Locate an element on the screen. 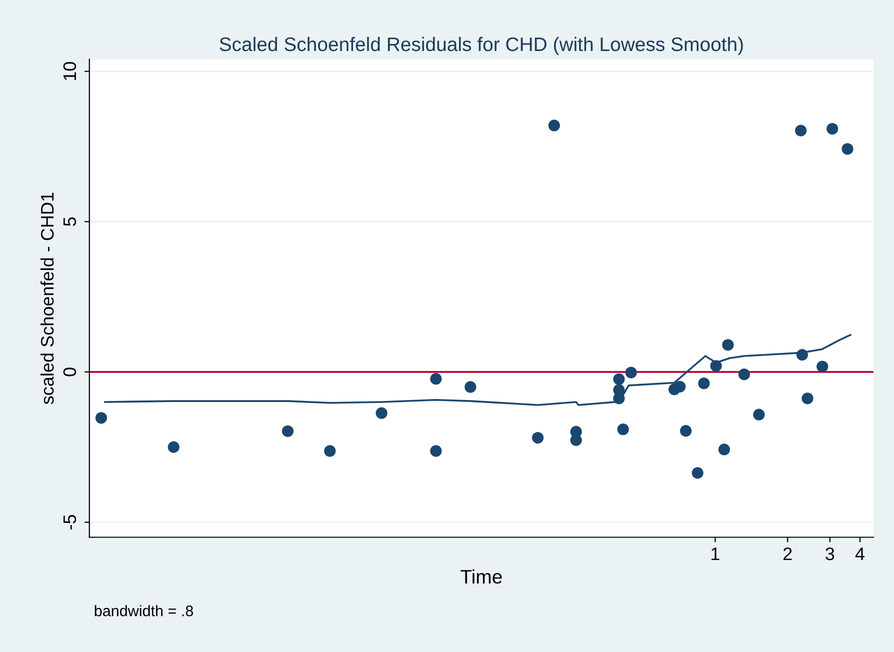  x-tick-label: 1 is located at coordinates (716, 554).